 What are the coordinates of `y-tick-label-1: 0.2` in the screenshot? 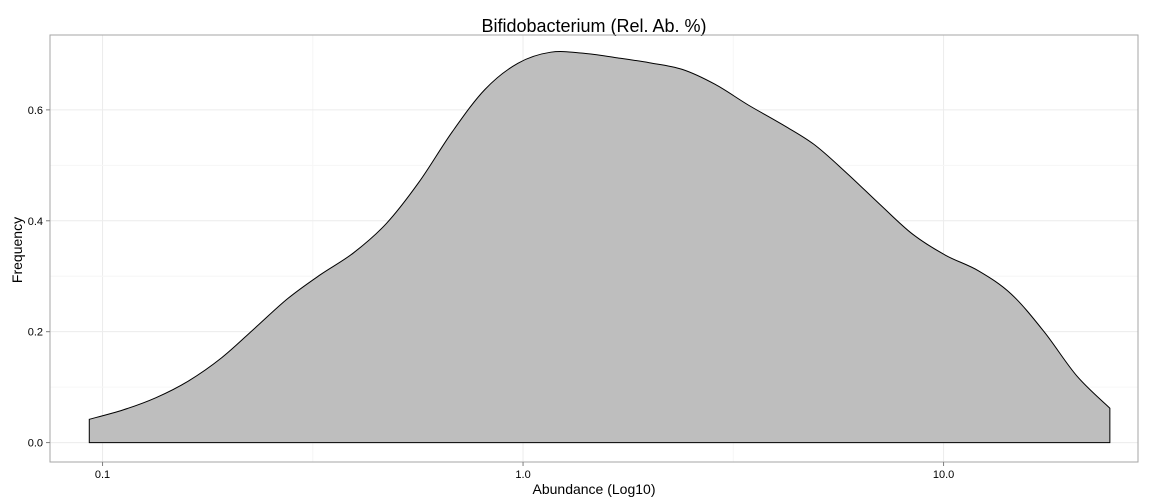 It's located at (35, 333).